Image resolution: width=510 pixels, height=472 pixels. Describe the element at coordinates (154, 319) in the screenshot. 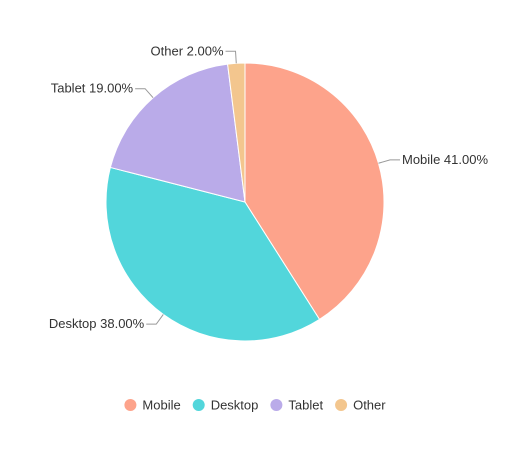

I see `leader-line-desktop` at that location.